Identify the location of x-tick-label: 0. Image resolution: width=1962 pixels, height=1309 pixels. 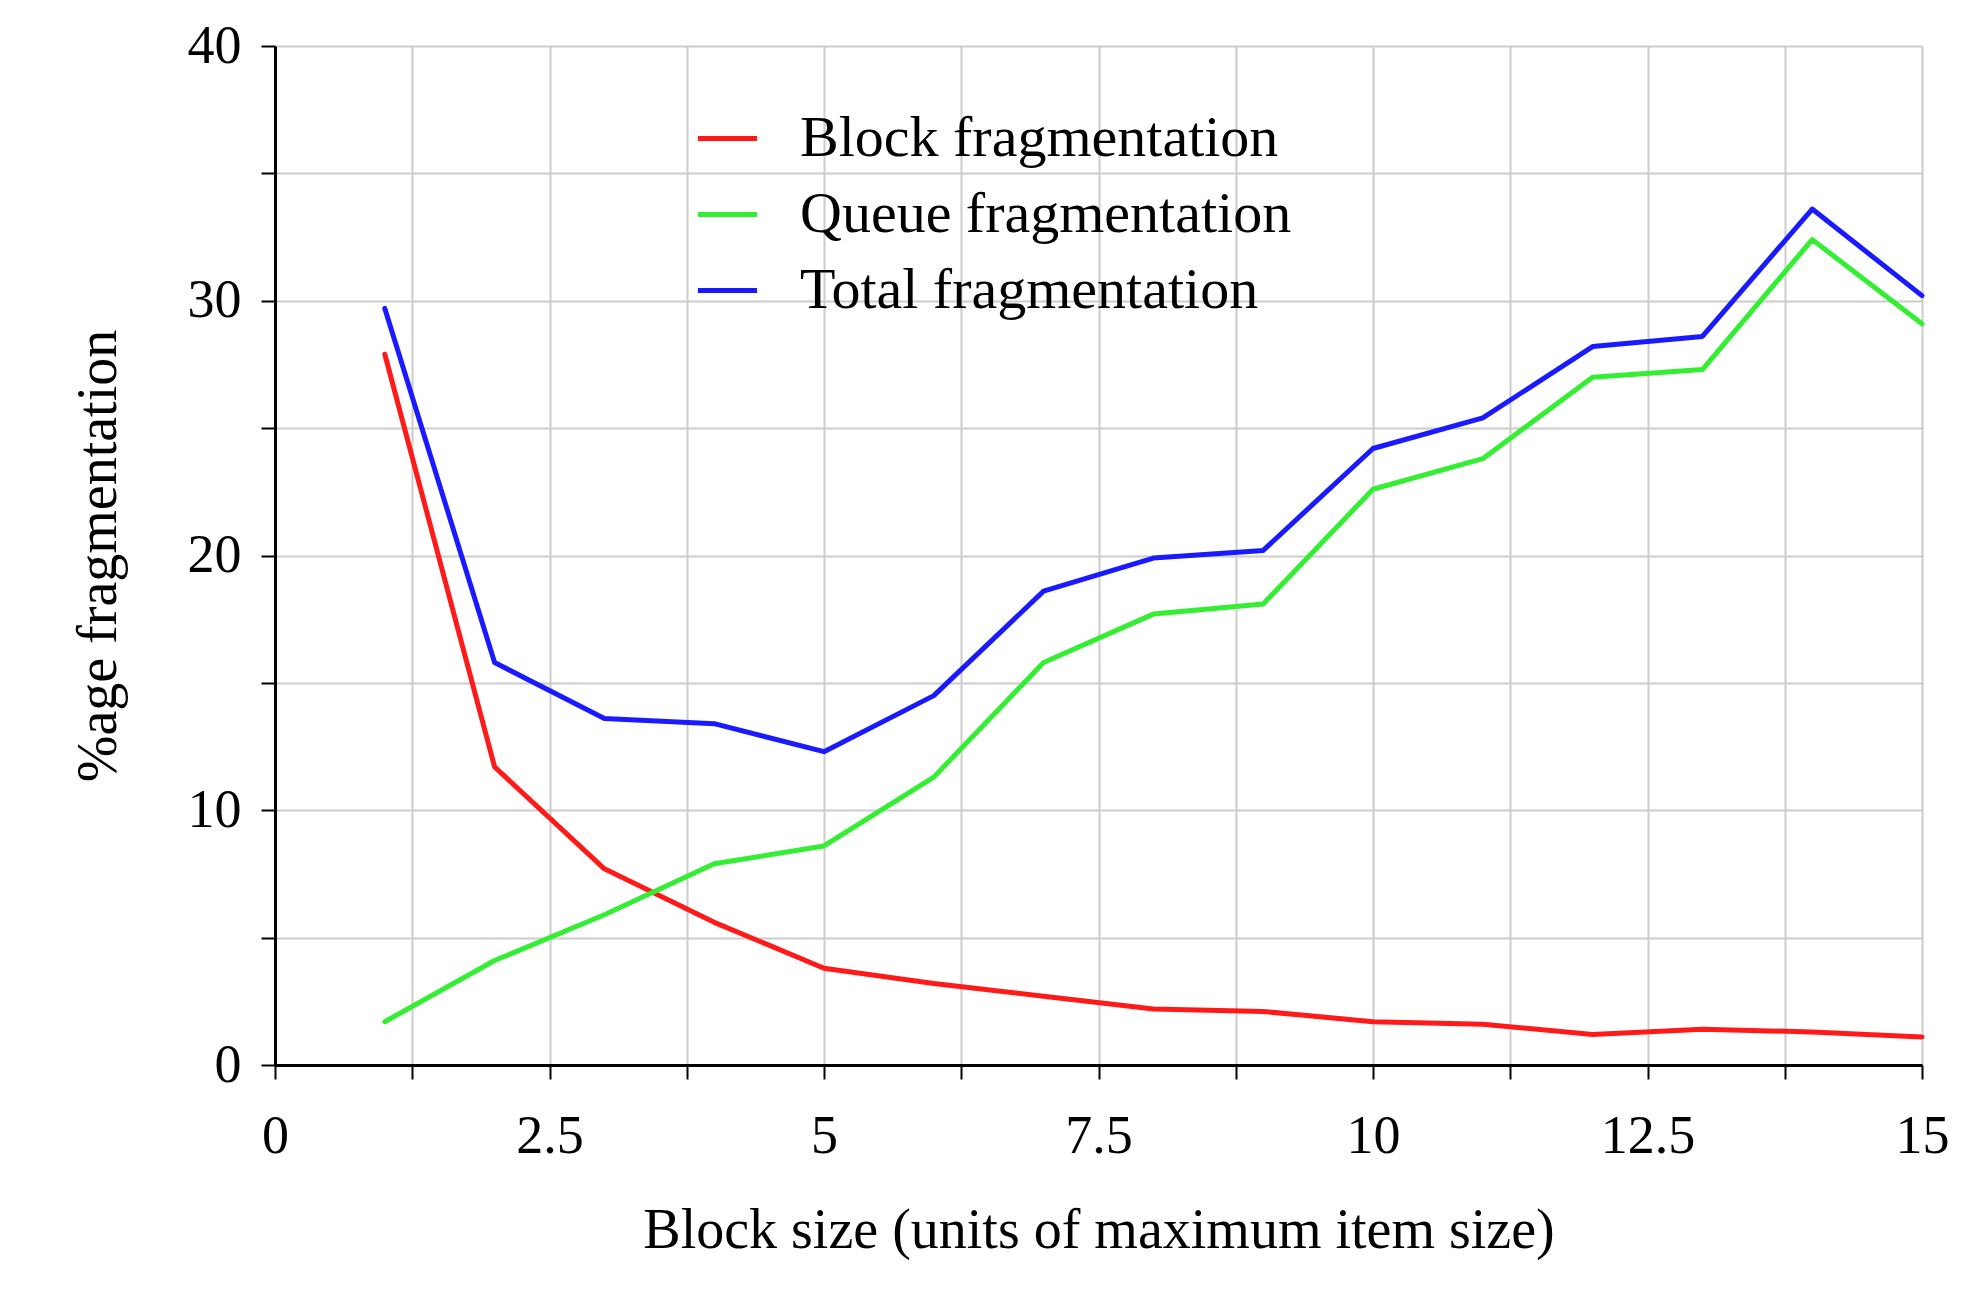
(275, 1134).